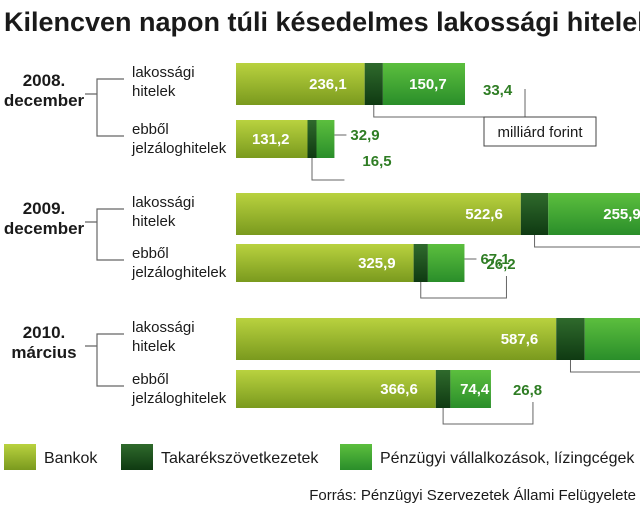 The image size is (640, 513). I want to click on period-label: 2008., so click(44, 80).